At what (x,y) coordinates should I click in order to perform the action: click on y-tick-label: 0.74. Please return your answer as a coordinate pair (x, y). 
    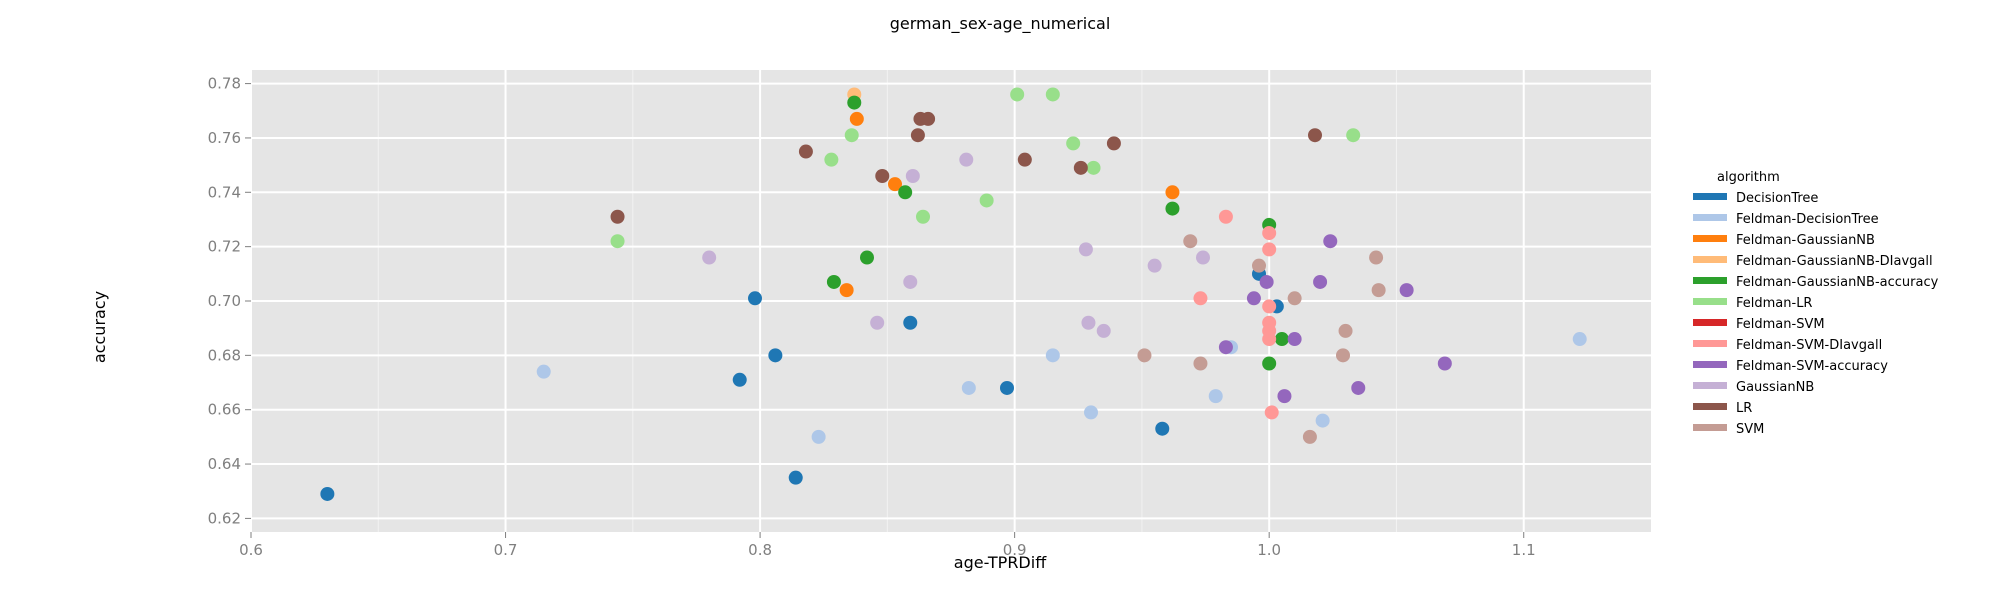
    Looking at the image, I should click on (224, 192).